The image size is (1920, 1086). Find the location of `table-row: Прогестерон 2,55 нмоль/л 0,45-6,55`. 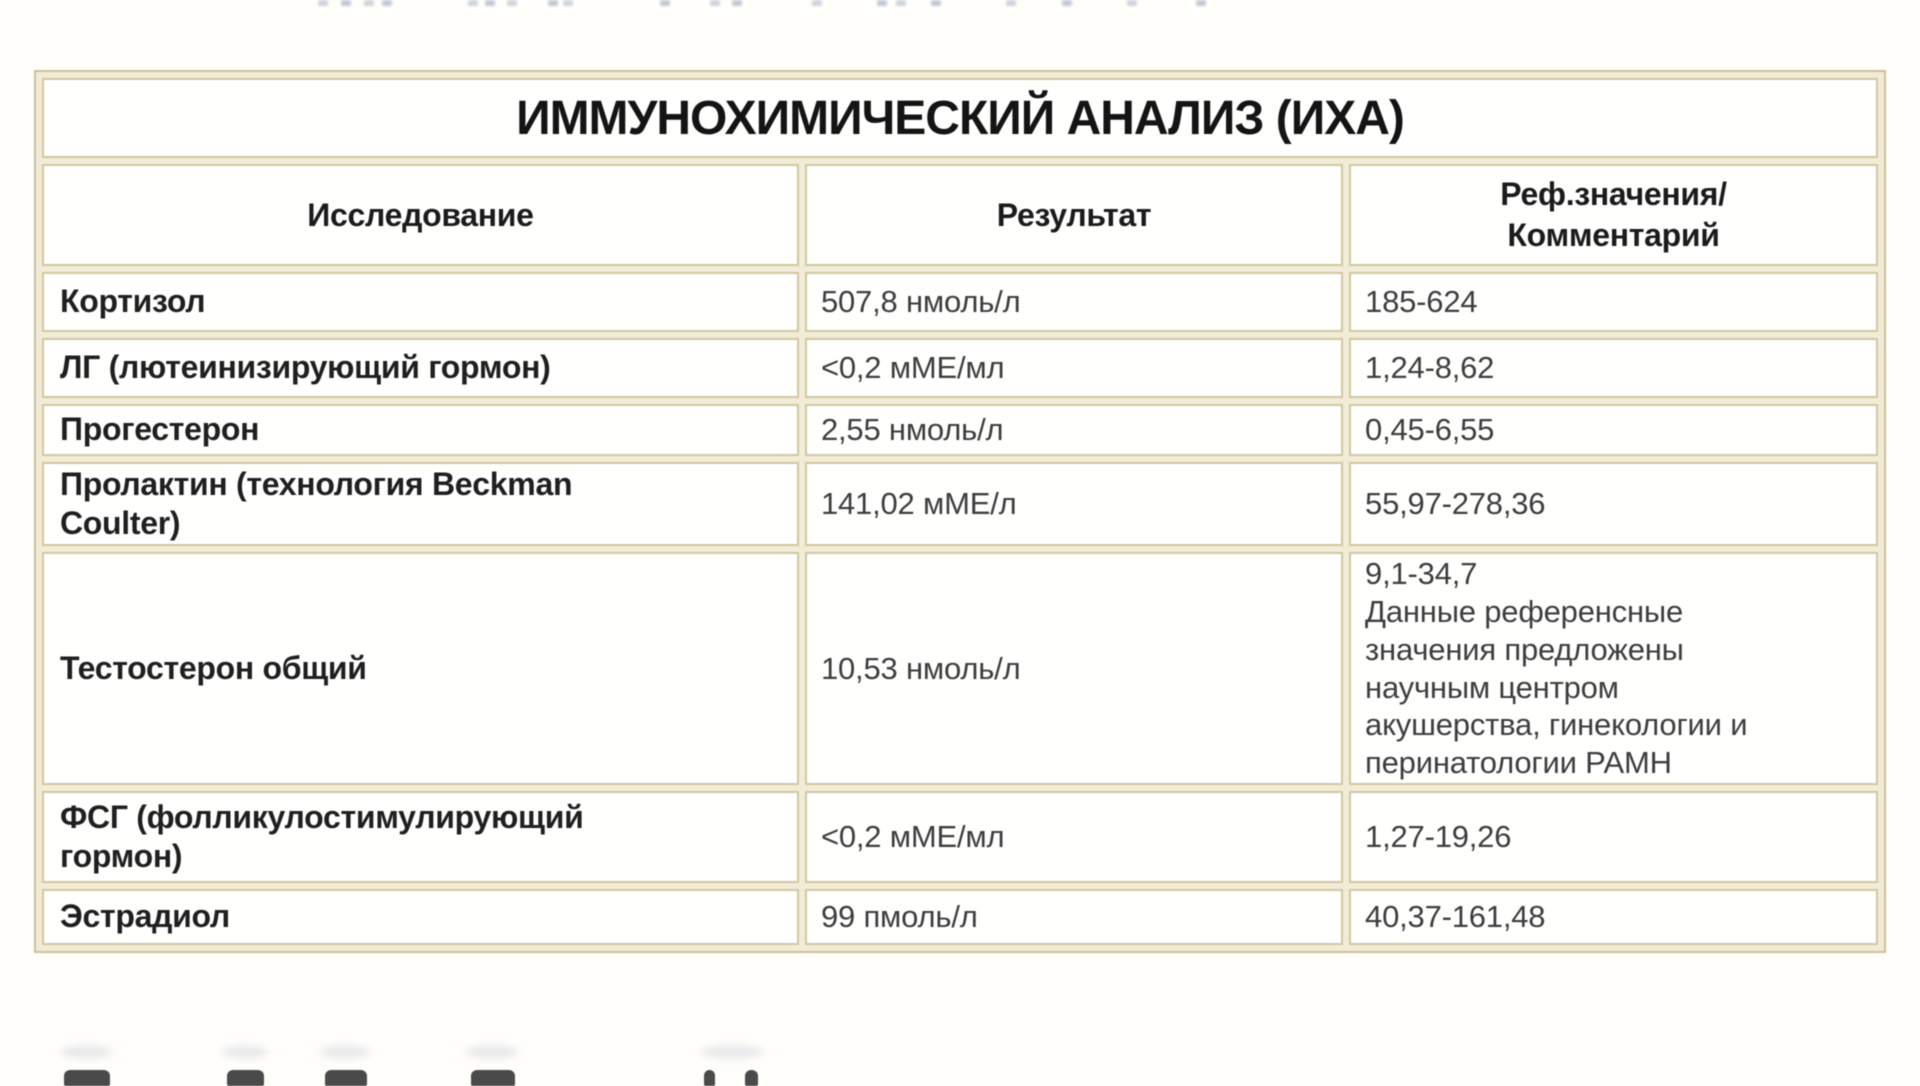

table-row: Прогестерон 2,55 нмоль/л 0,45-6,55 is located at coordinates (960, 430).